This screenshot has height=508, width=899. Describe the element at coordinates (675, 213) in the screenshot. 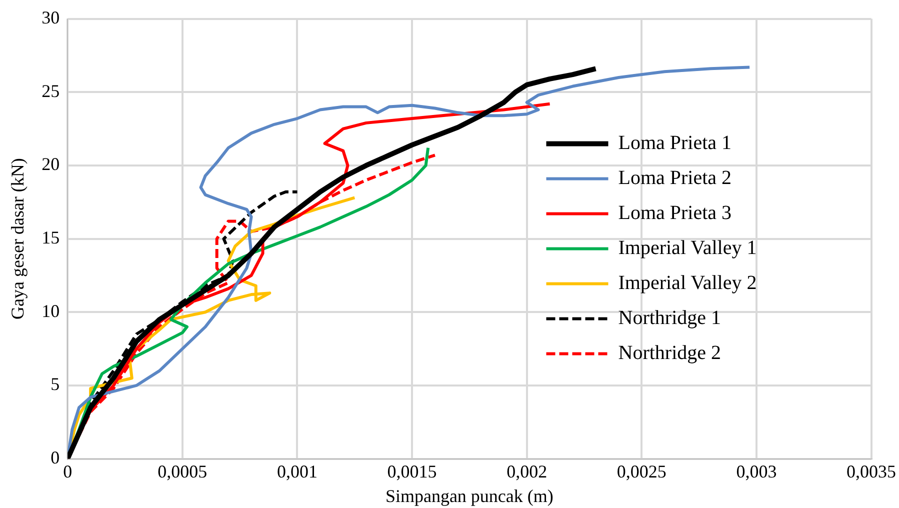

I see `legend-label: Loma Prieta 3` at that location.